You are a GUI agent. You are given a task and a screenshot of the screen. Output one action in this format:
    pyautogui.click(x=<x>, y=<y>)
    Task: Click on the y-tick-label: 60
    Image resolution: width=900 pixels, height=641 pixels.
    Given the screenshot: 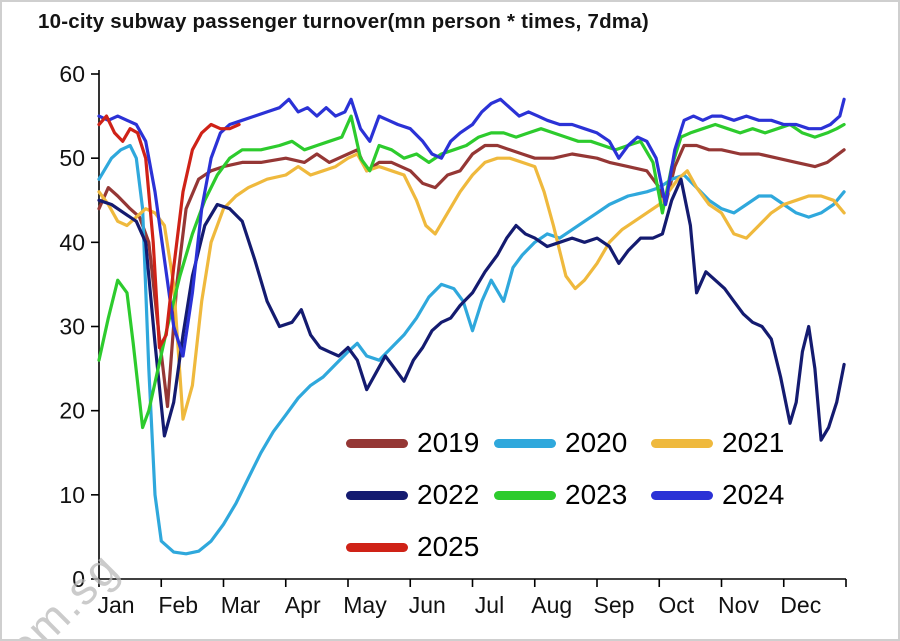 What is the action you would take?
    pyautogui.click(x=72, y=74)
    